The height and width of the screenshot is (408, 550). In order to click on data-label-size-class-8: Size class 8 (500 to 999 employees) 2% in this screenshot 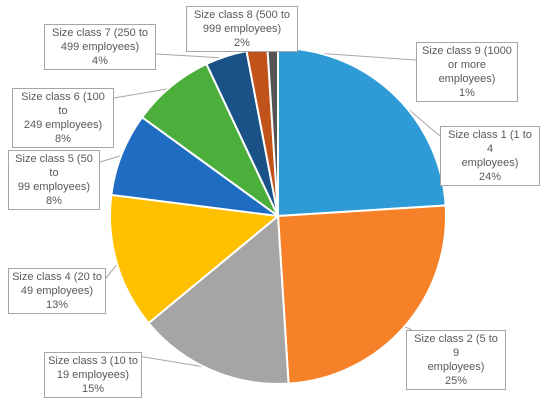, I will do `click(242, 29)`.